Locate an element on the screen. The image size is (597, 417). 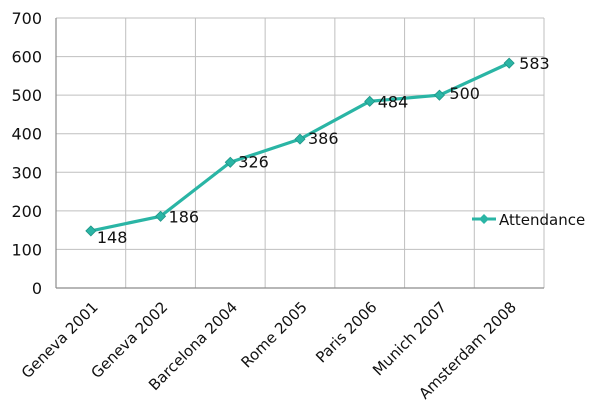
x-tick-label: Rome 2005 is located at coordinates (273, 334).